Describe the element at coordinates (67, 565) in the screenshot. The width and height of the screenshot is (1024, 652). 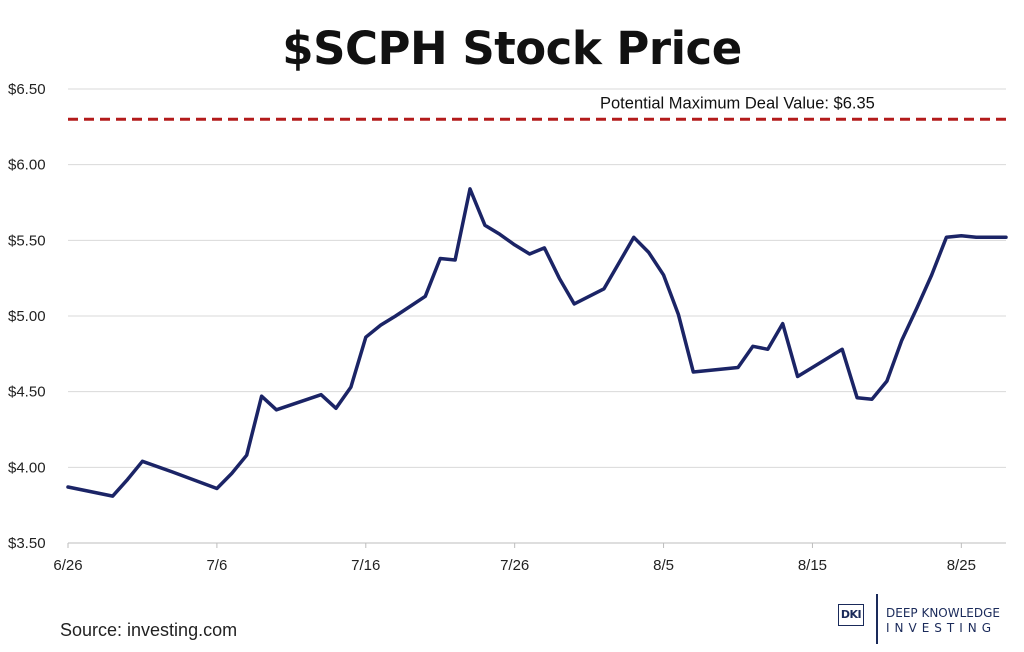
I see `x-tick-label: 6/26` at that location.